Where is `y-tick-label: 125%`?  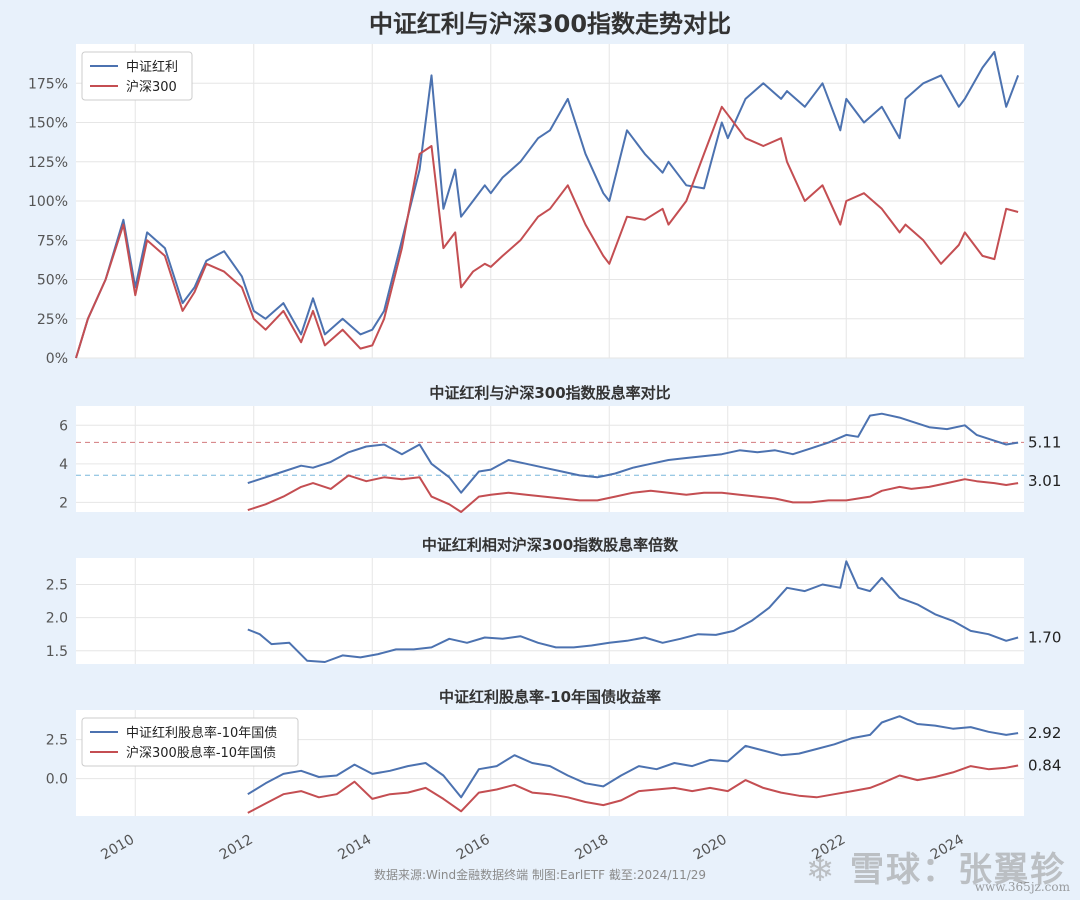 y-tick-label: 125% is located at coordinates (48, 163).